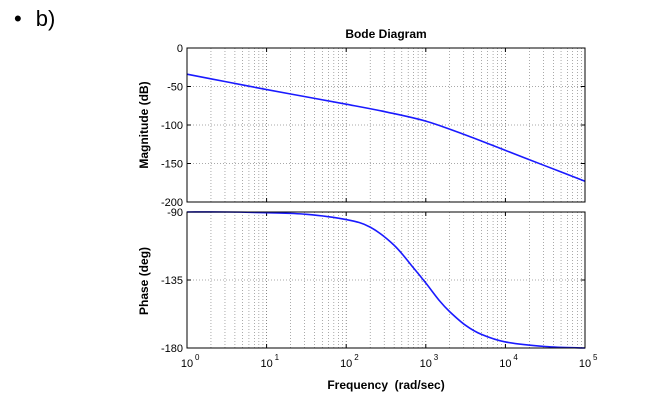  Describe the element at coordinates (175, 88) in the screenshot. I see `y-tick-label: -50` at that location.